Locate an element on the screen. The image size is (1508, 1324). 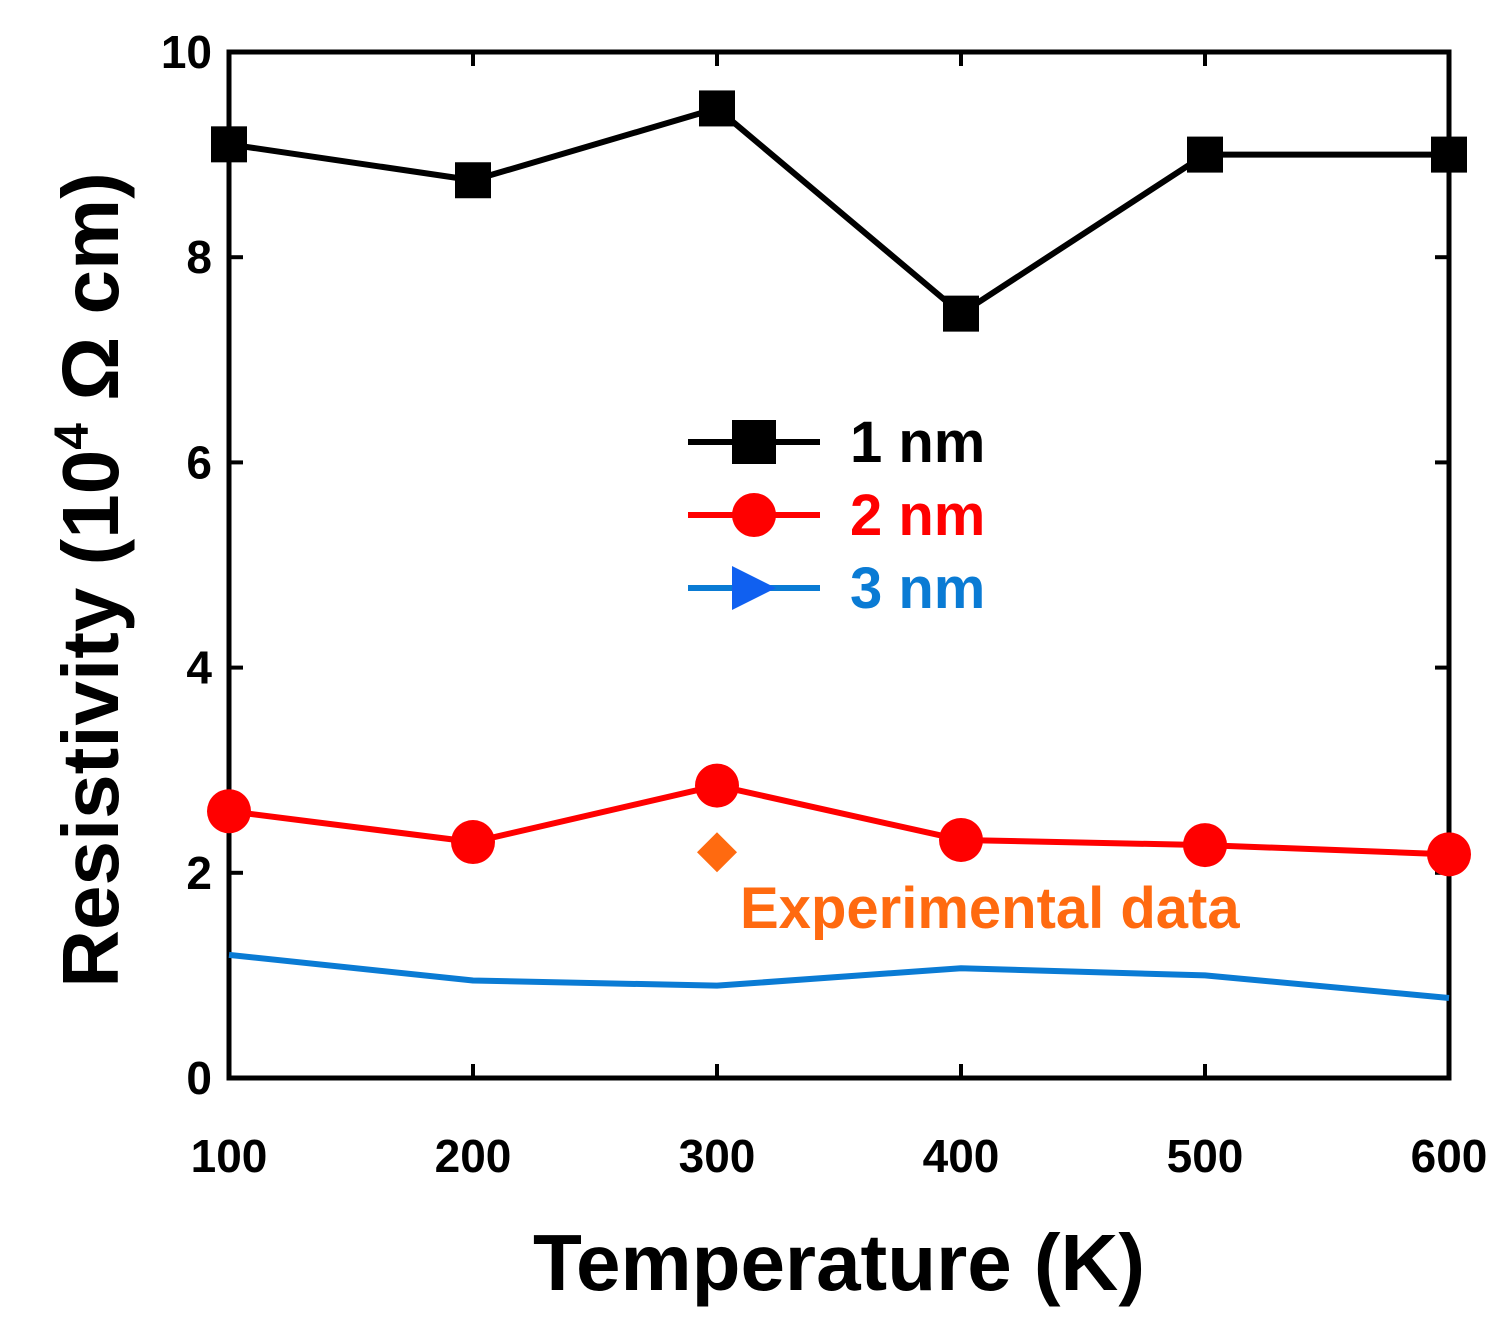
experimental-point is located at coordinates (717, 852).